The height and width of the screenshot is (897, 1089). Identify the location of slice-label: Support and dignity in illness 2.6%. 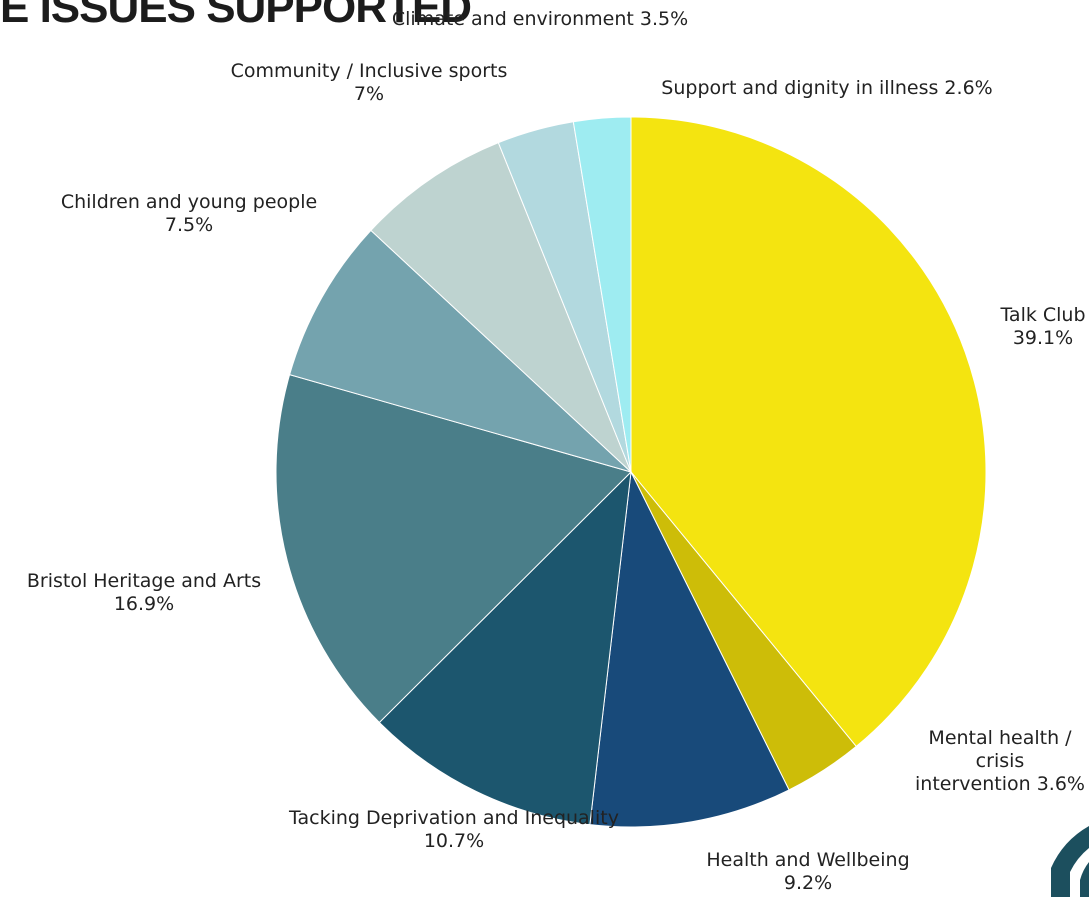
(826, 88).